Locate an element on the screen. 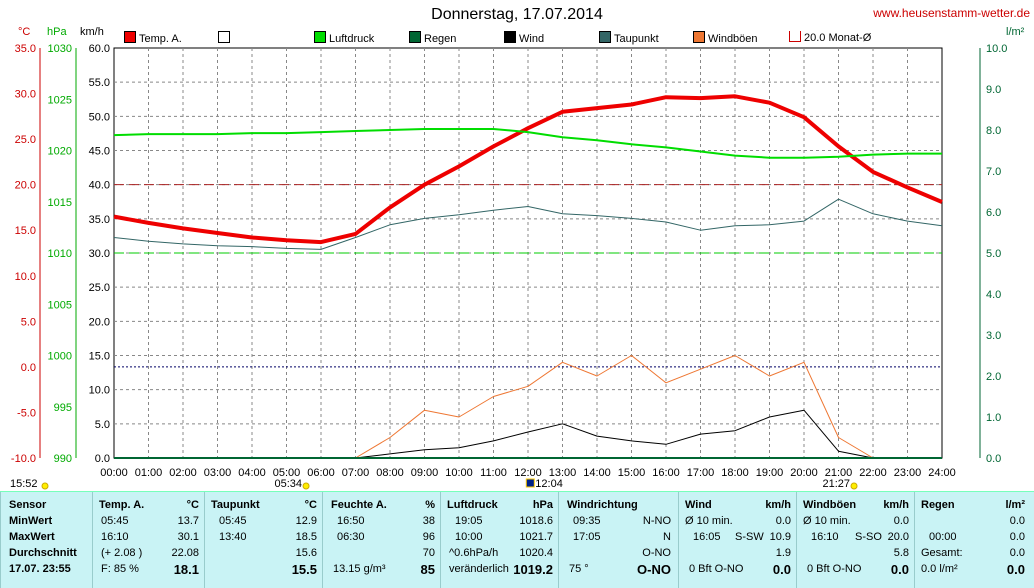  legend-label: Luftdruck is located at coordinates (352, 39).